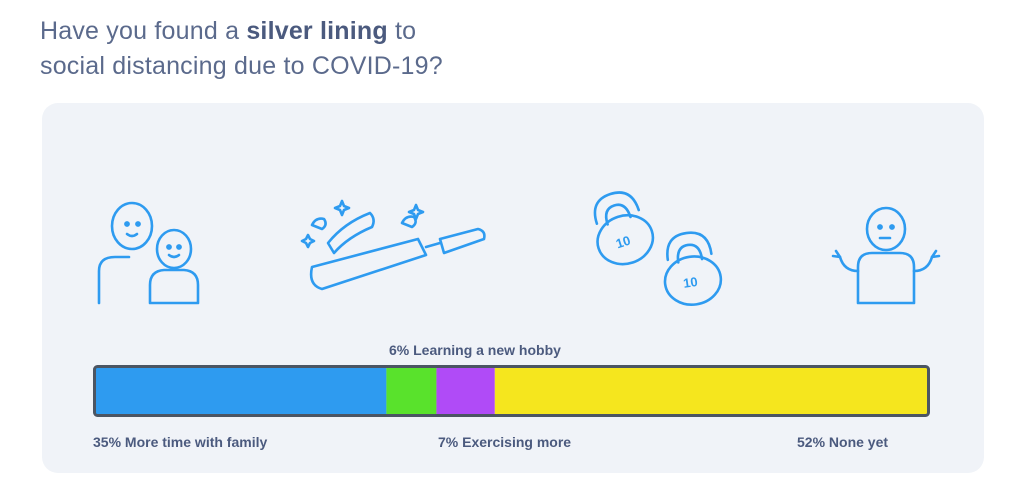 Image resolution: width=1024 pixels, height=495 pixels. I want to click on bar-segment-learning-a-new-hobby, so click(411, 391).